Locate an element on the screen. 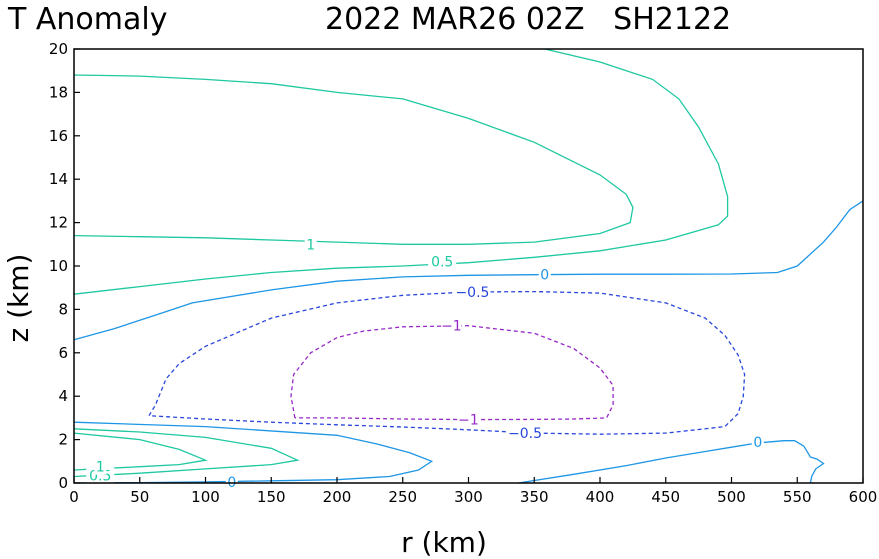 This screenshot has height=559, width=879. y-tick-label: 4 is located at coordinates (63, 396).